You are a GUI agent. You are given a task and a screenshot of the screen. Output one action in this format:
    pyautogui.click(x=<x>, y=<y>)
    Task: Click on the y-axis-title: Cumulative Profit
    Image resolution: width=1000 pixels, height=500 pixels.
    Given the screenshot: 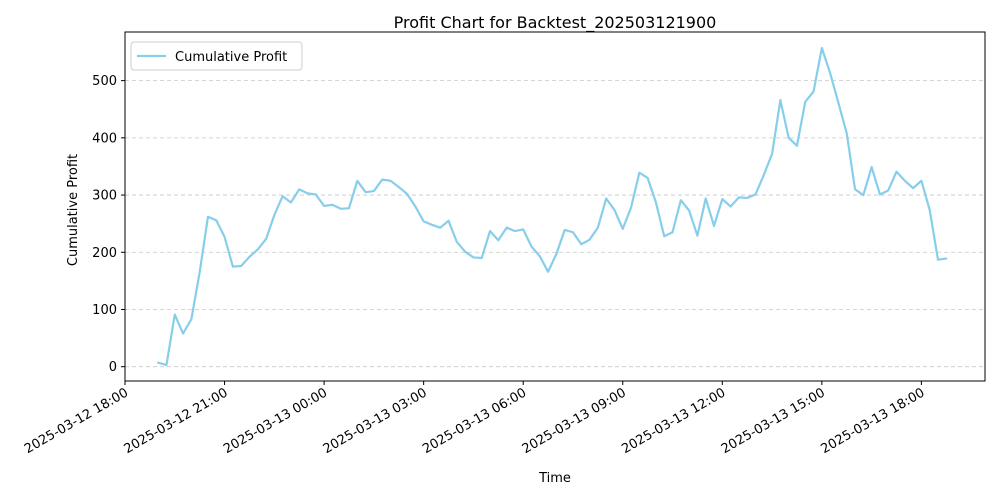 What is the action you would take?
    pyautogui.click(x=73, y=210)
    